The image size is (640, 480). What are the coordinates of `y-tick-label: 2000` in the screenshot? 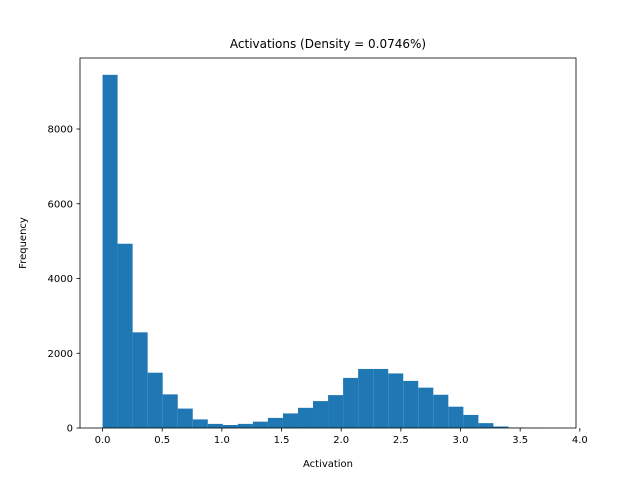 It's located at (60, 354).